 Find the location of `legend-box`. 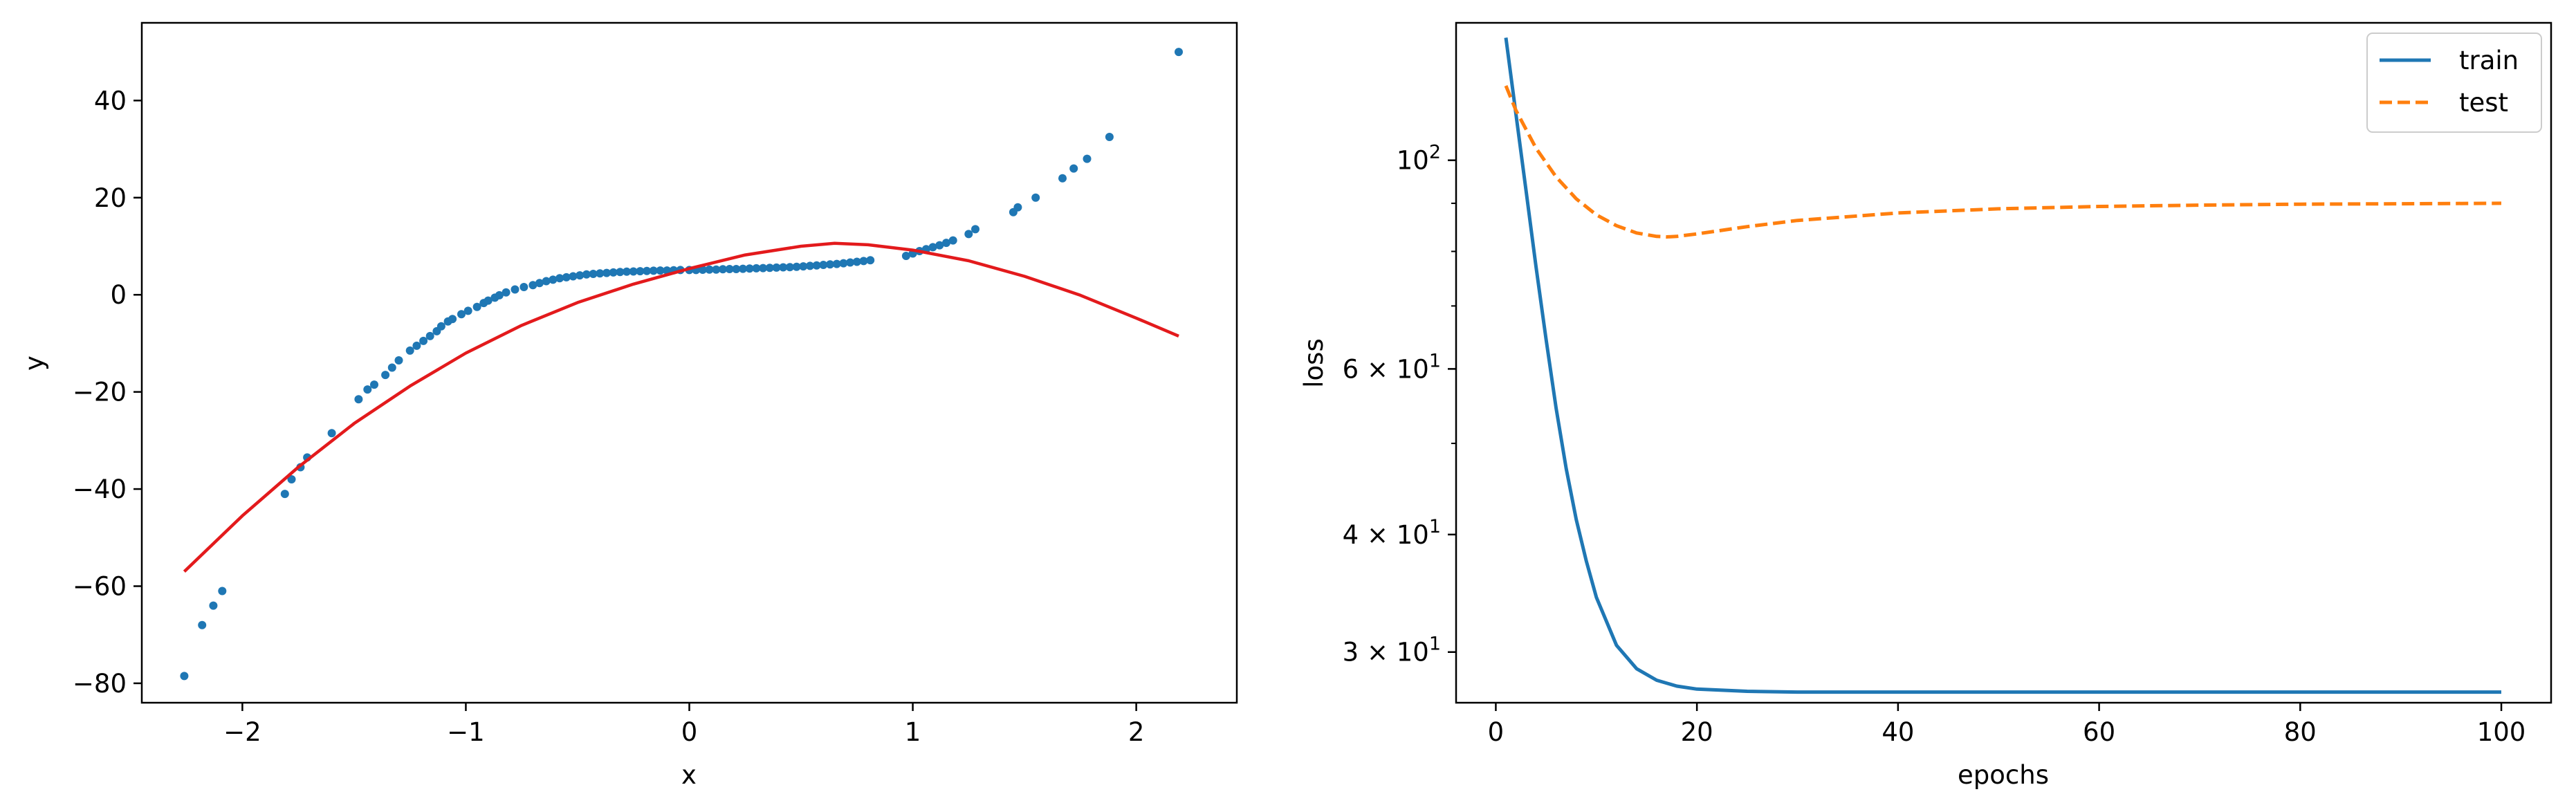

legend-box is located at coordinates (2454, 83).